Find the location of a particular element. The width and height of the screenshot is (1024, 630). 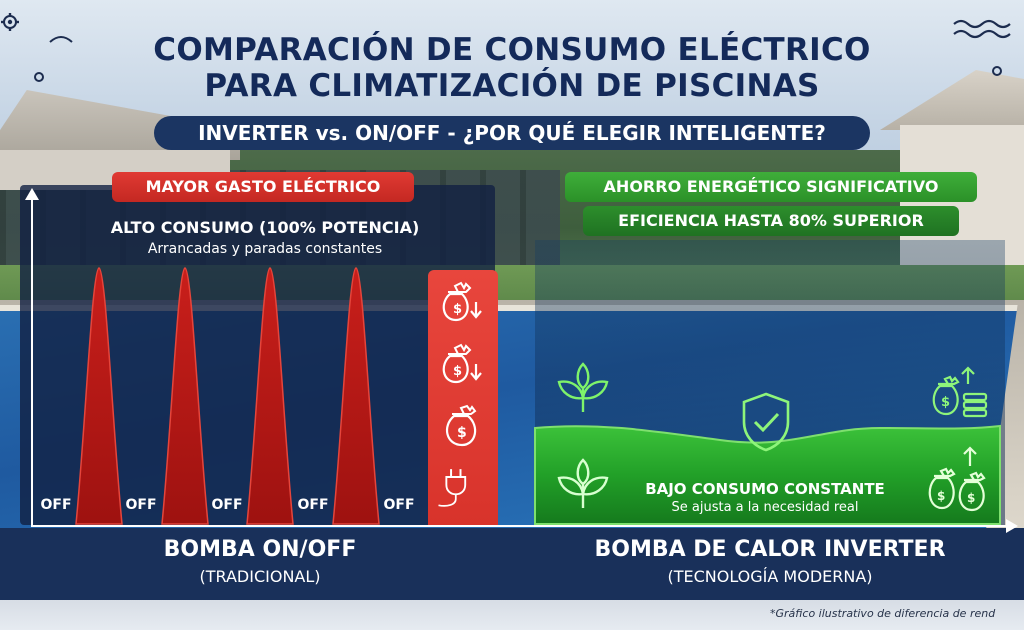

high-cost-badge: MAYOR GASTO ELÉCTRICO is located at coordinates (263, 187).